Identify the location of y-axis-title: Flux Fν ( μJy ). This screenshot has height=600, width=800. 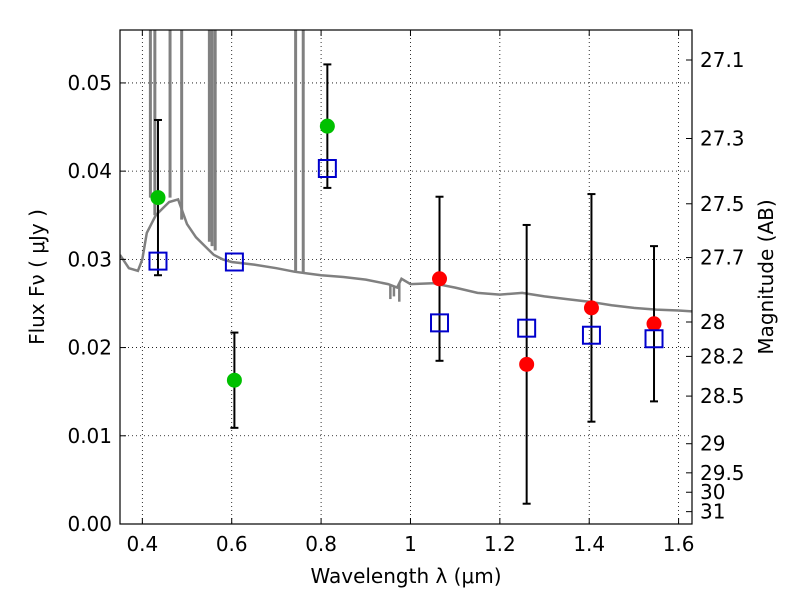
(37, 277).